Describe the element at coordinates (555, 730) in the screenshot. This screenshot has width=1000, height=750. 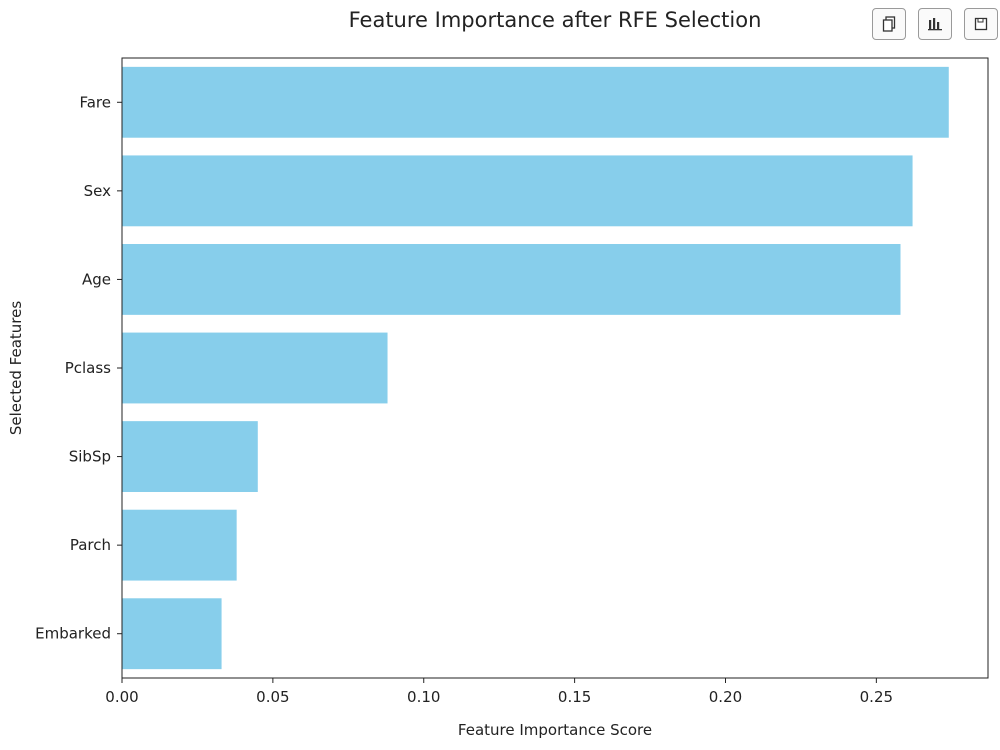
I see `x-axis-label: Feature Importance Score` at that location.